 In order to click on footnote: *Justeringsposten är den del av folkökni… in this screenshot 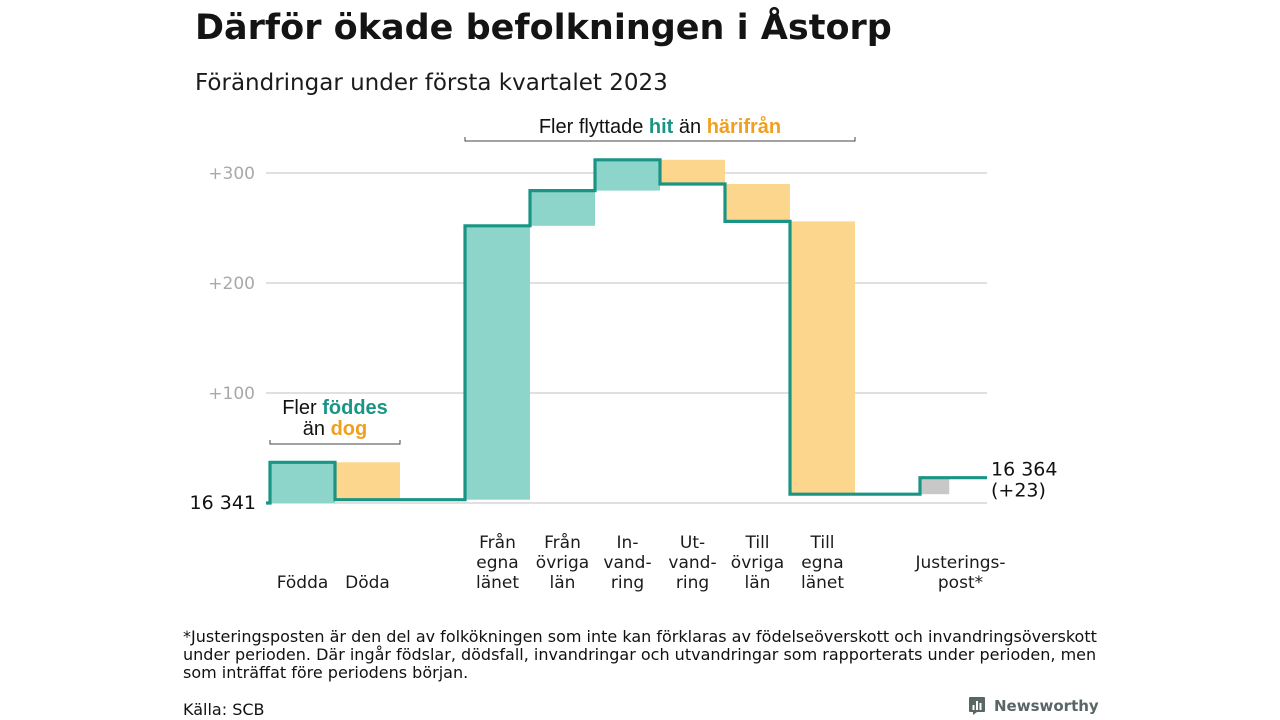, I will do `click(640, 654)`.